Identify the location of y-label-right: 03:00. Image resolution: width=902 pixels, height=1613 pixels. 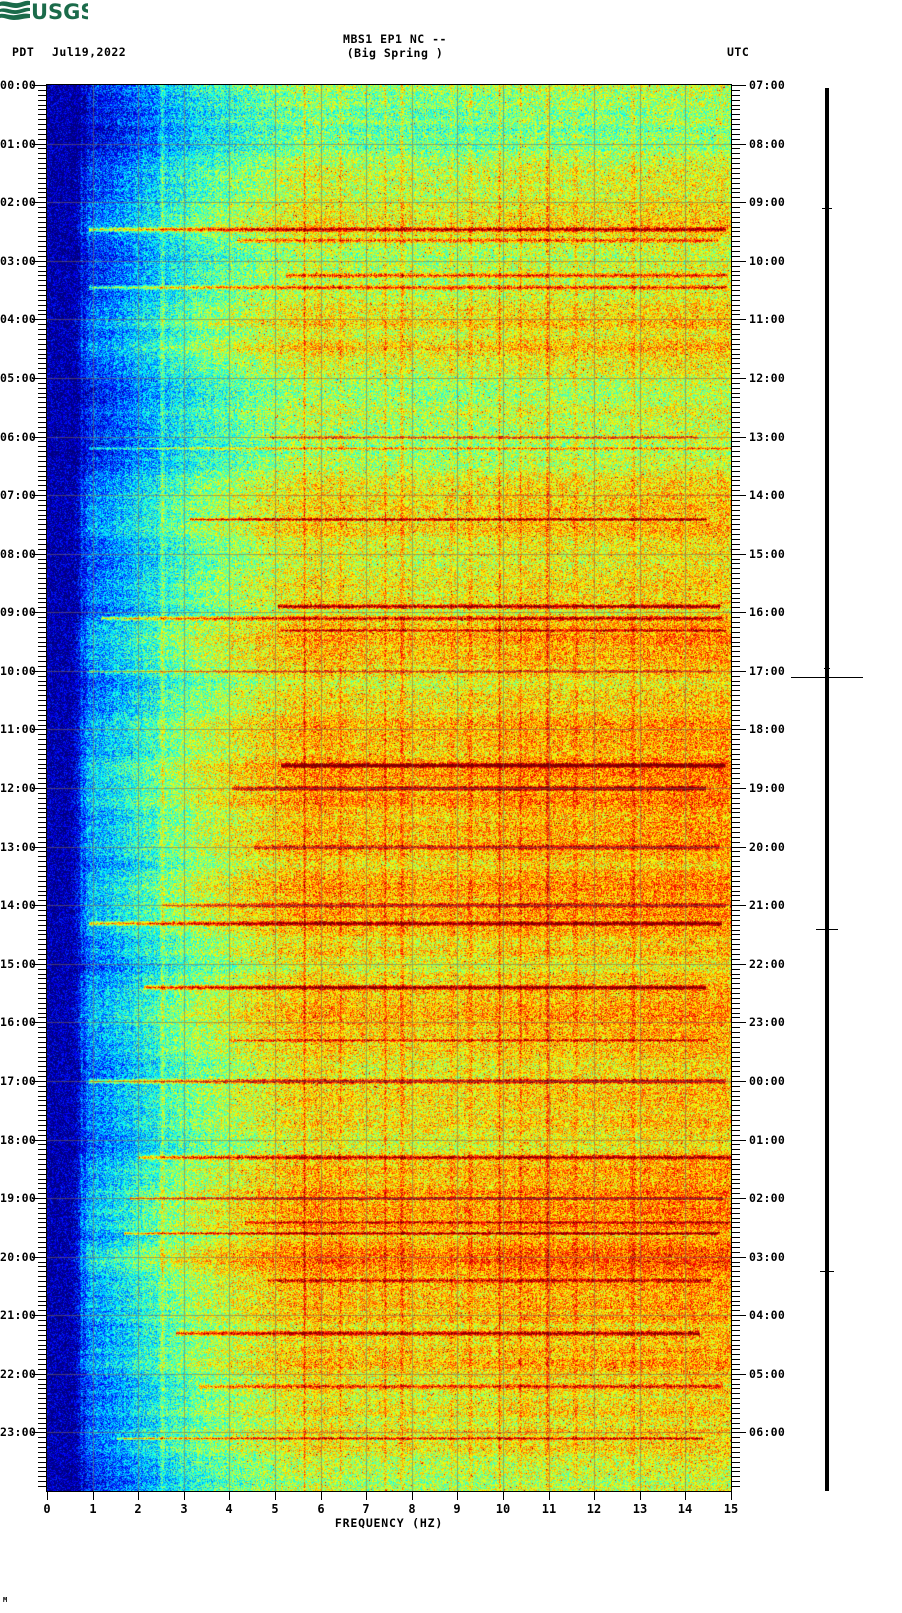
(767, 1257).